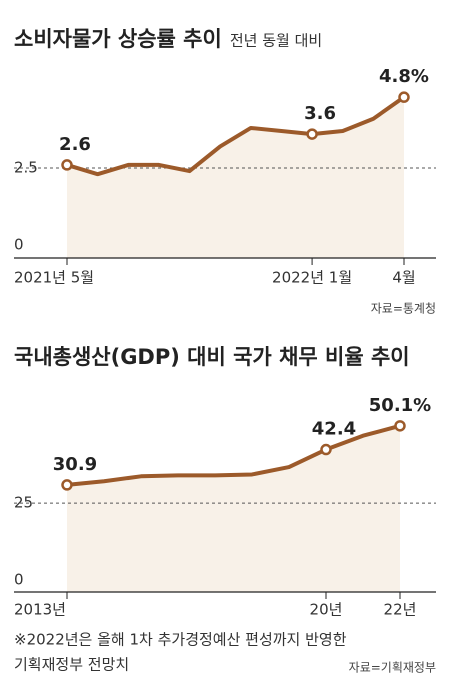  Describe the element at coordinates (320, 113) in the screenshot. I see `value-label: 3.6` at that location.